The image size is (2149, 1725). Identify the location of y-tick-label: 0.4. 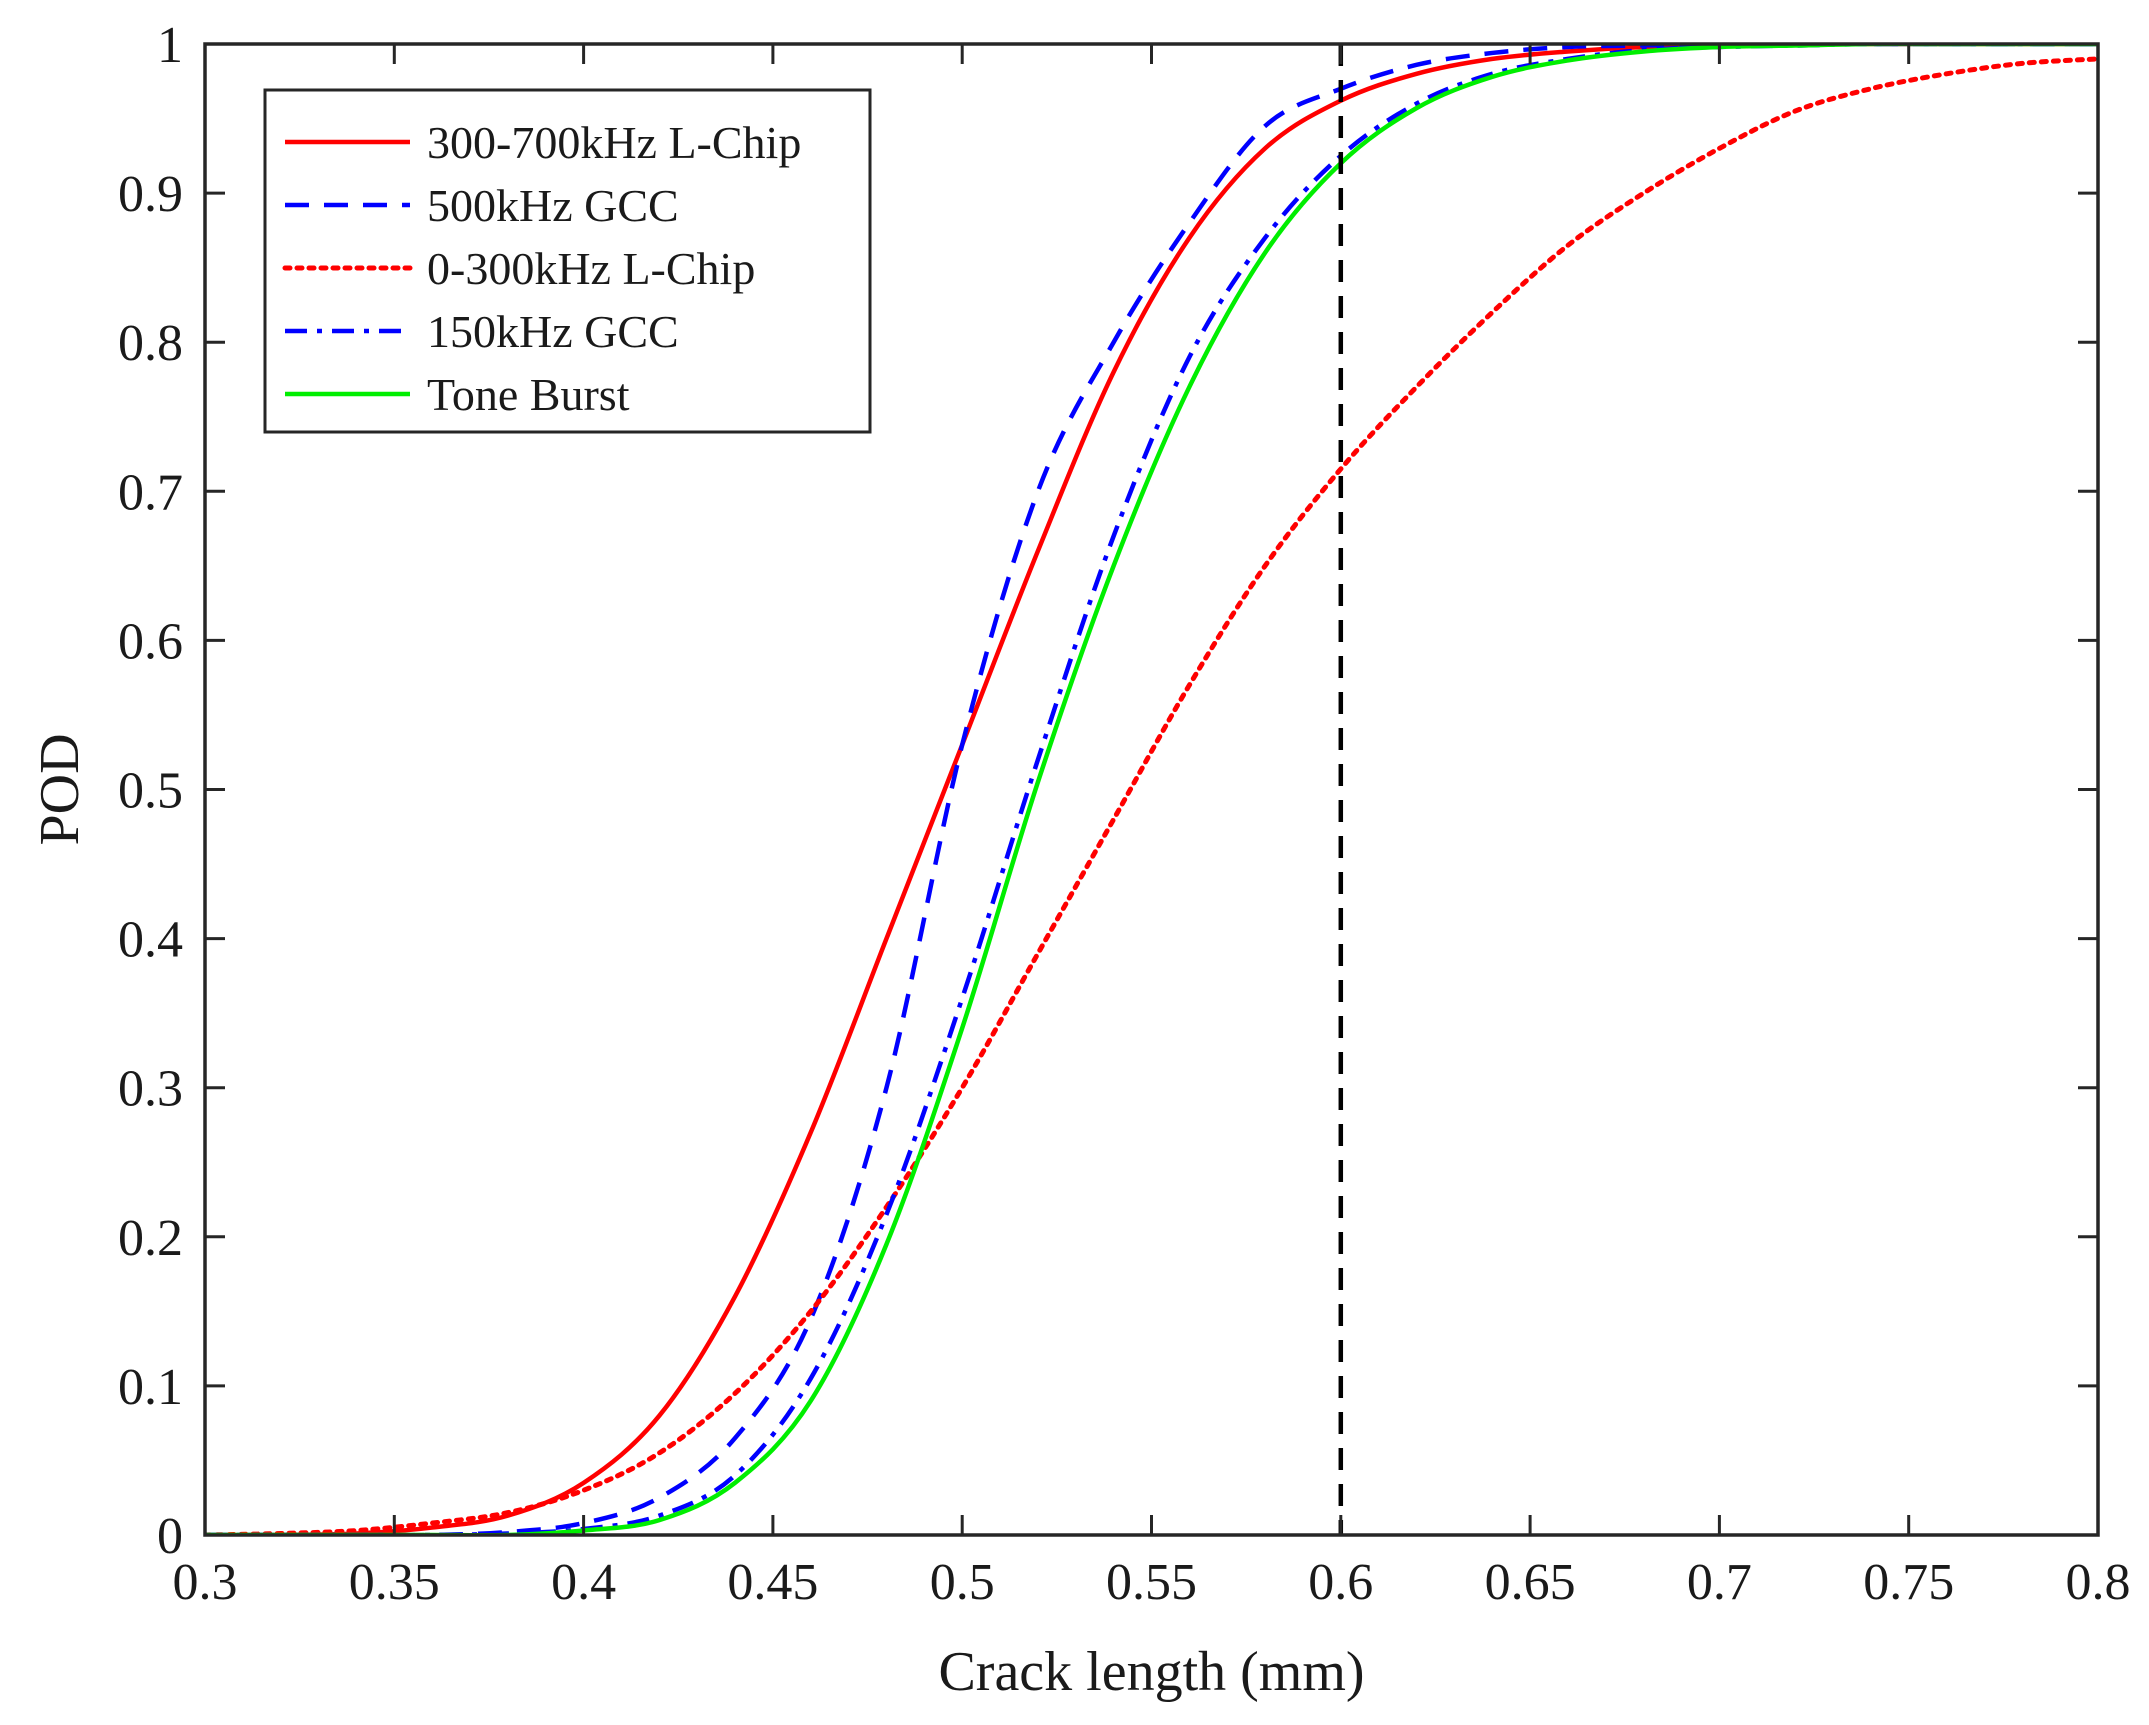
(150, 940).